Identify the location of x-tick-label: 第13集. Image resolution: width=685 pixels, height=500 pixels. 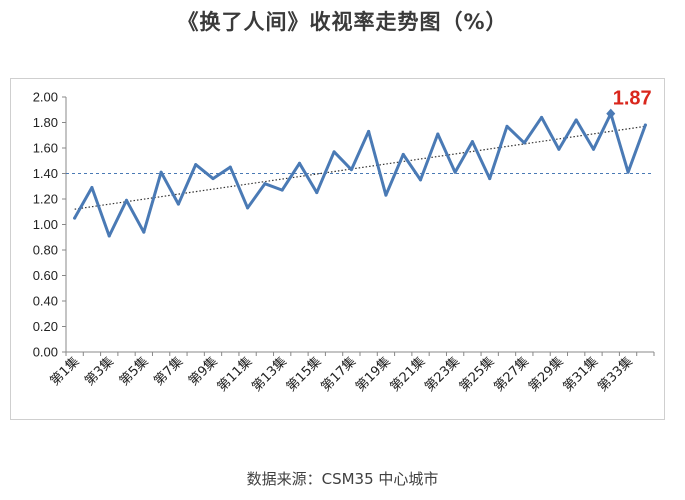
(269, 374).